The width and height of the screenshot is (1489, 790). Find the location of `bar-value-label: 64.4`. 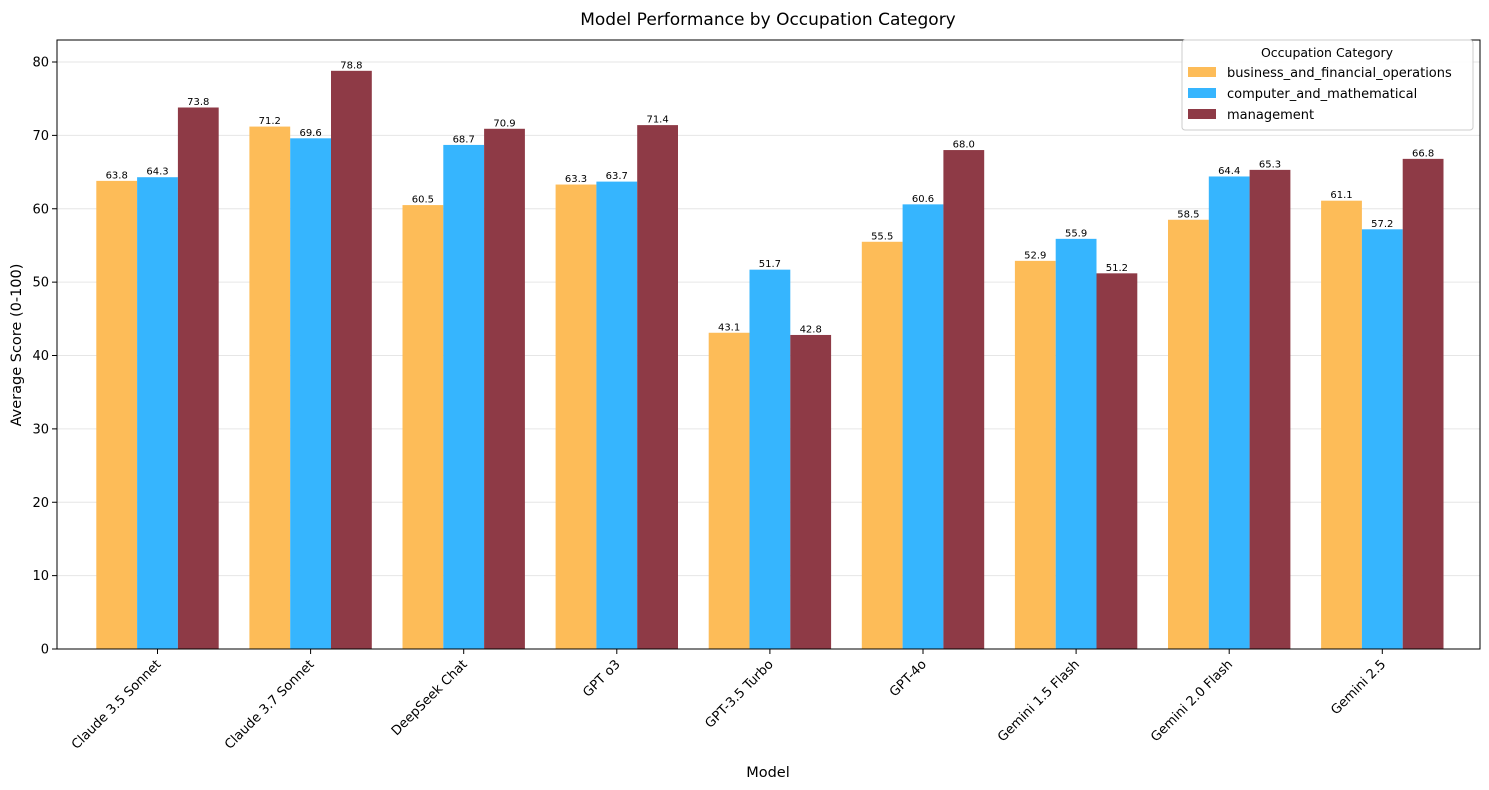

bar-value-label: 64.4 is located at coordinates (1229, 171).